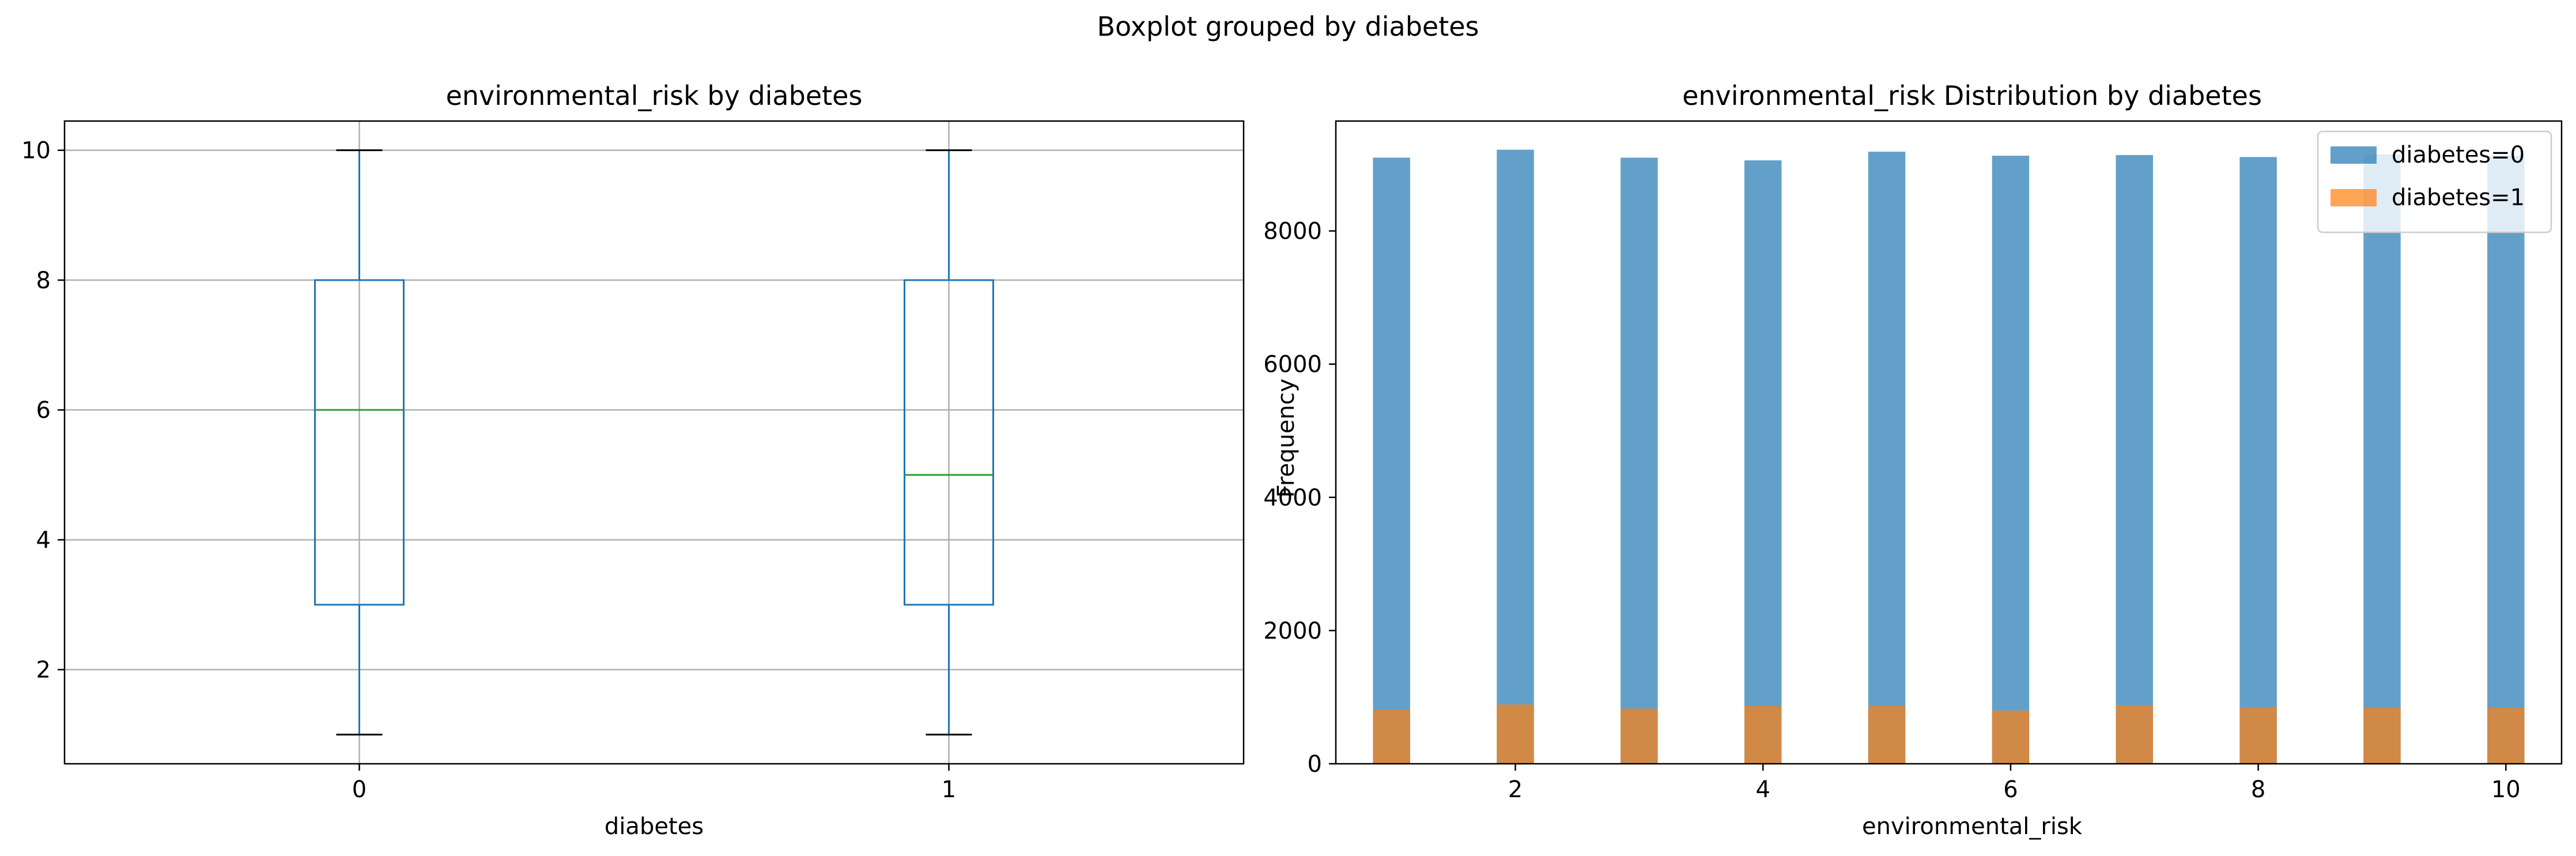 The height and width of the screenshot is (856, 2576). I want to click on boxplot-y-tick-label: 4, so click(43, 540).